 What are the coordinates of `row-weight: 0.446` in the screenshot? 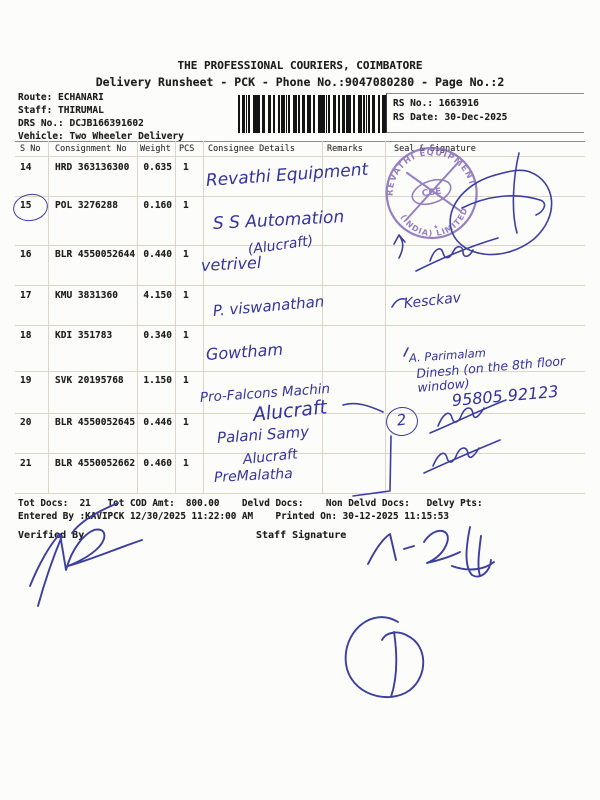 It's located at (157, 422).